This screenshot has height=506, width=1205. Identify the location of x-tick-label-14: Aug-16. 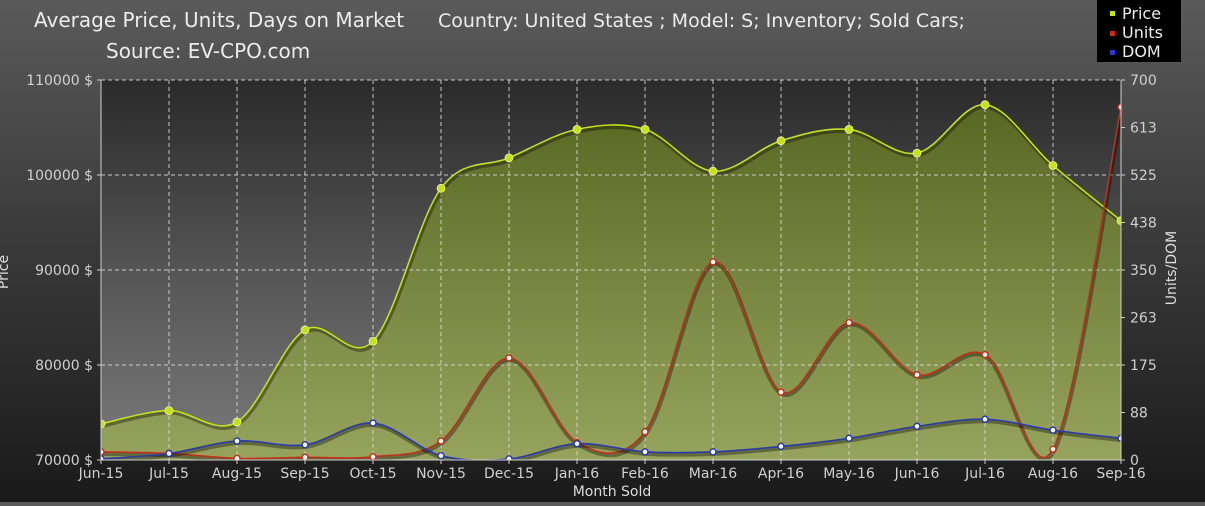
(1053, 474).